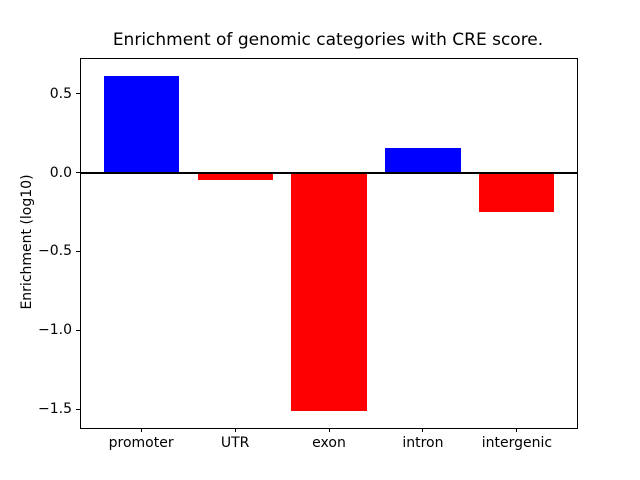 This screenshot has height=480, width=640. I want to click on bar-promoter, so click(141, 124).